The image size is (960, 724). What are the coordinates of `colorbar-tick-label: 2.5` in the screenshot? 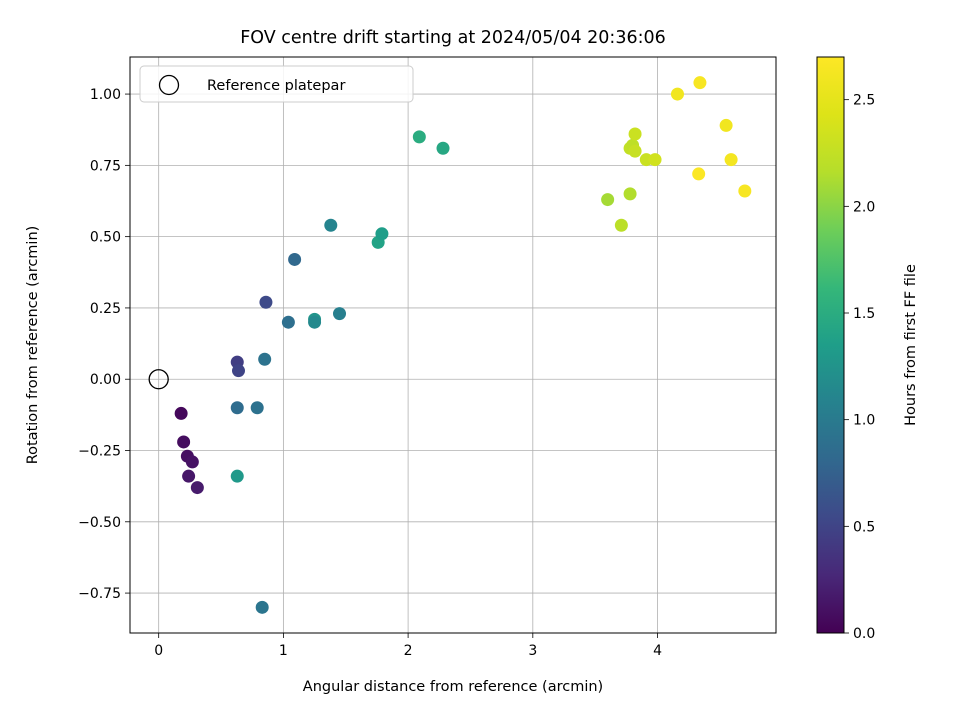 It's located at (864, 101).